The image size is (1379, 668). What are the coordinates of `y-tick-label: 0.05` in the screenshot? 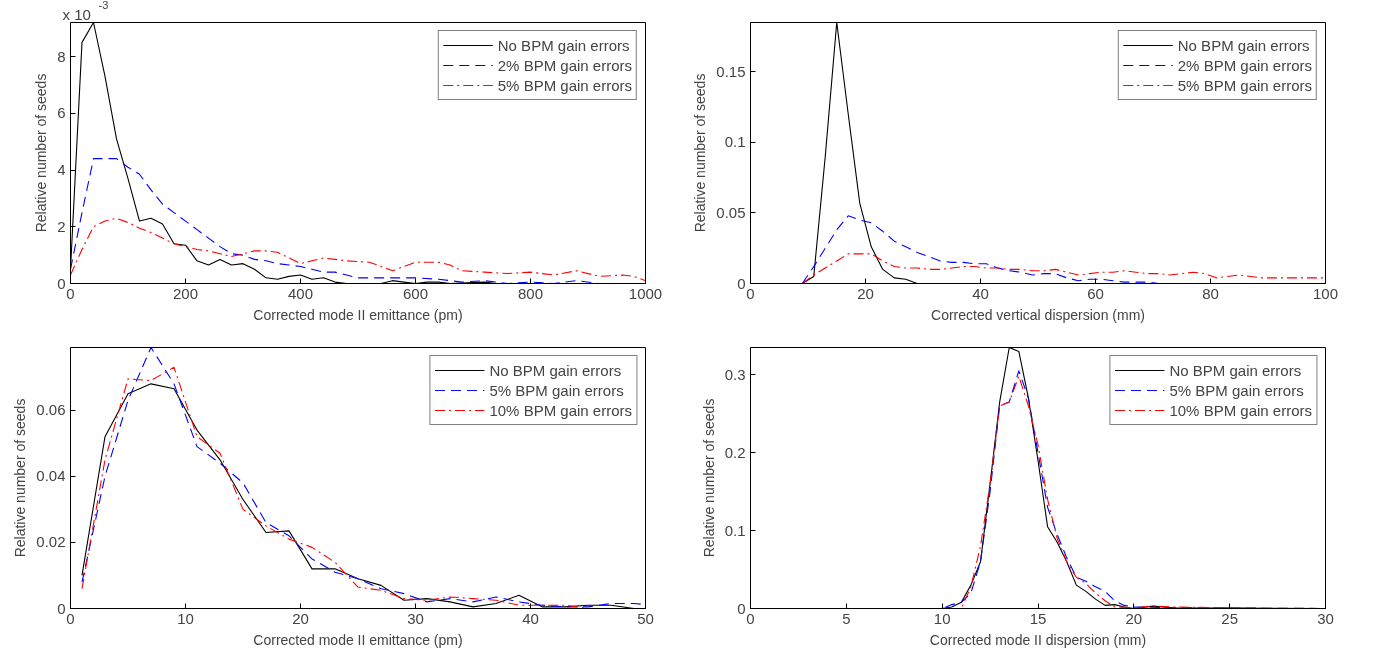 It's located at (731, 212).